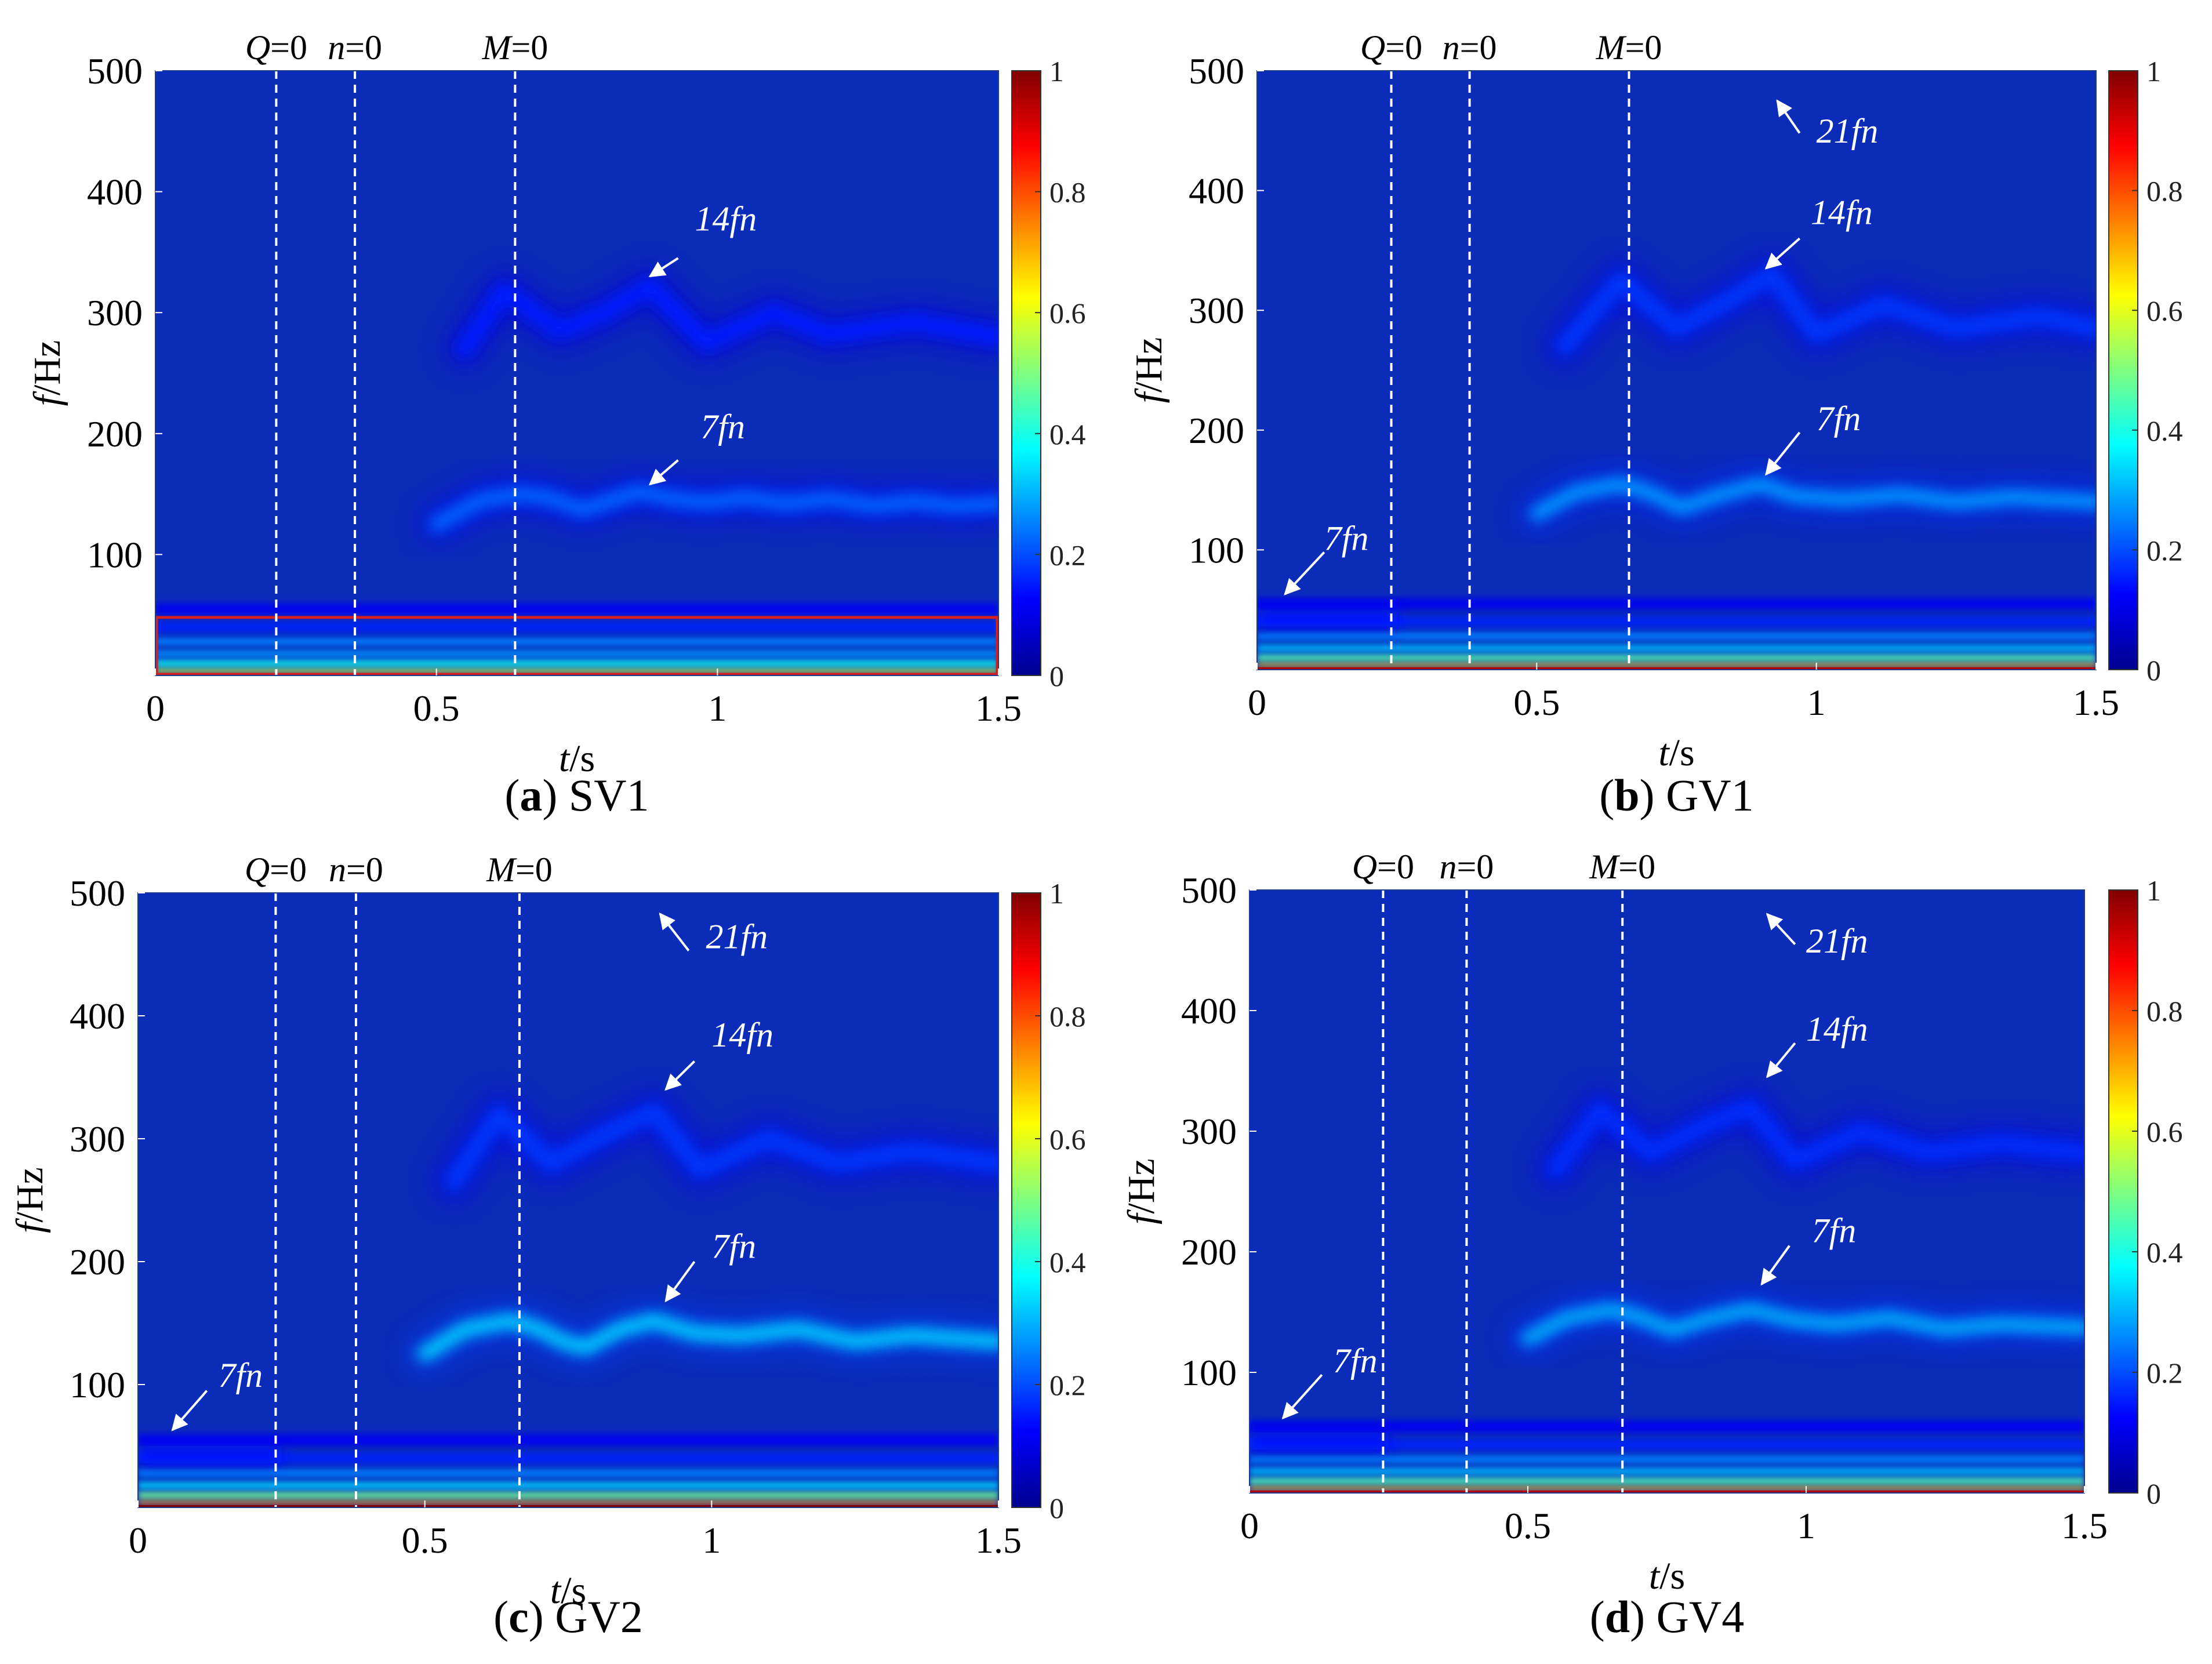  Describe the element at coordinates (1217, 550) in the screenshot. I see `y-tick-label: 100` at that location.